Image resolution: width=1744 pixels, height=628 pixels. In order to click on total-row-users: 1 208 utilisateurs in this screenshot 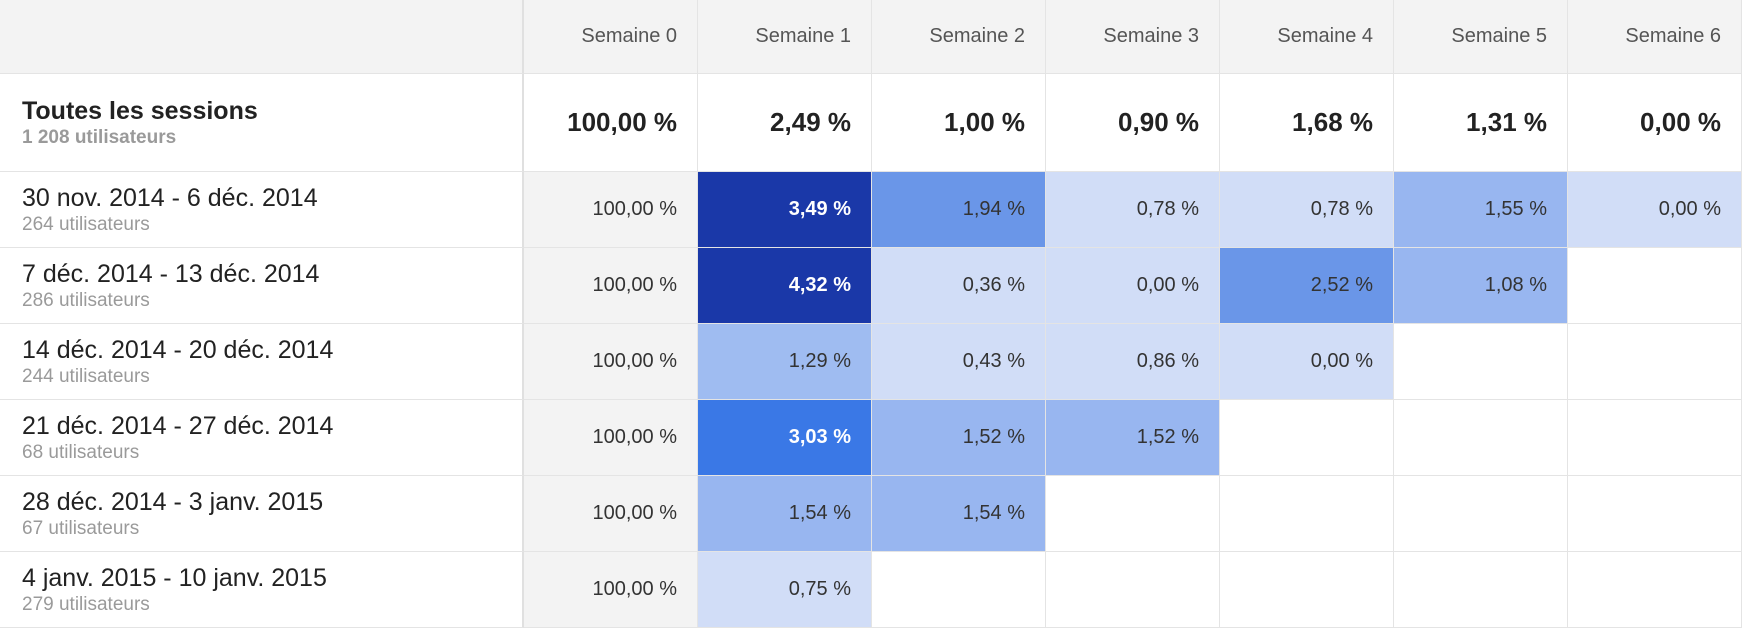, I will do `click(99, 137)`.